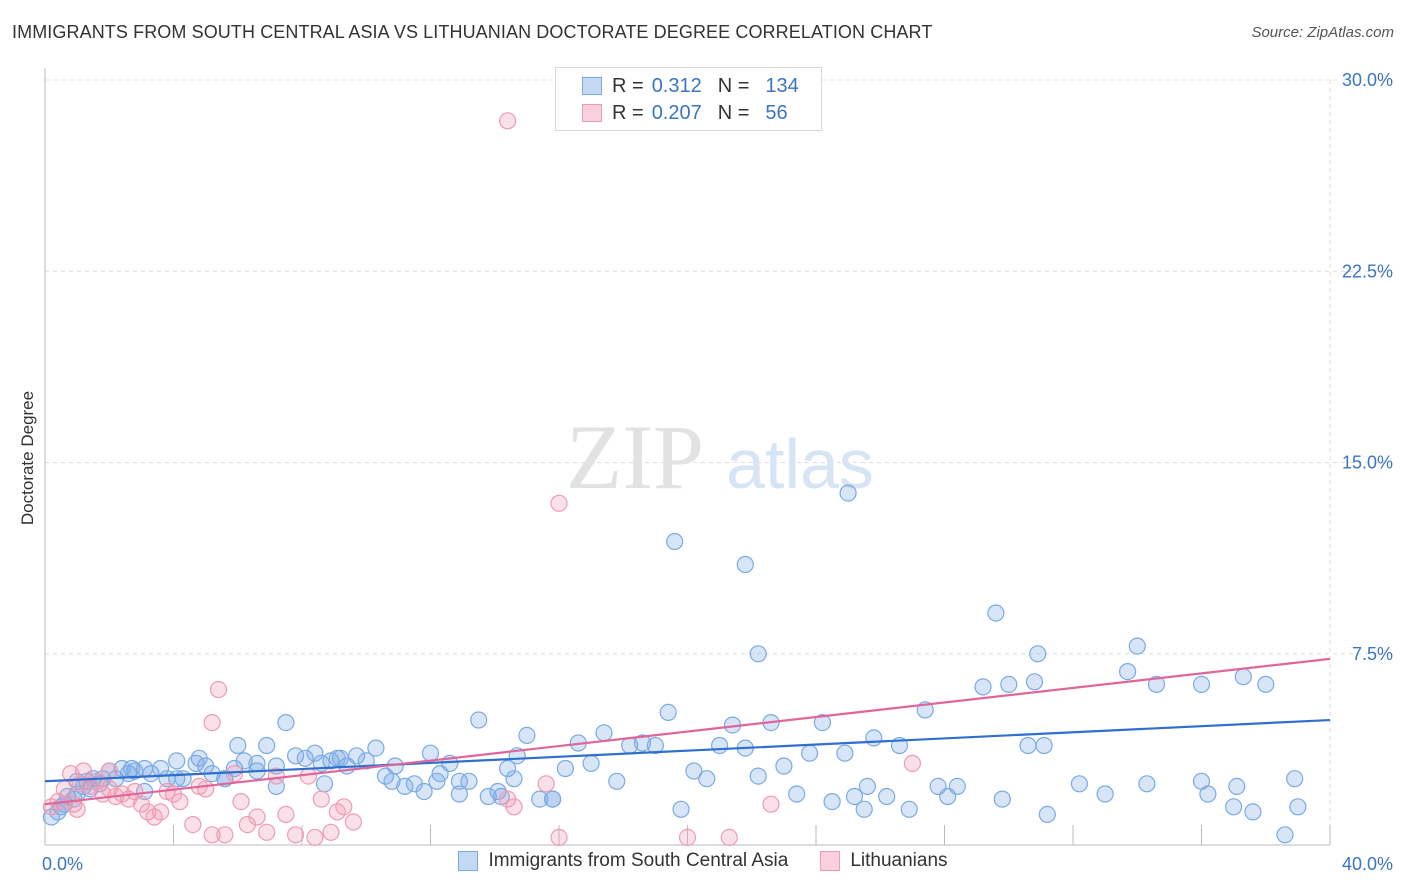 The width and height of the screenshot is (1406, 892). I want to click on watermark: ZIP atlas, so click(720, 457).